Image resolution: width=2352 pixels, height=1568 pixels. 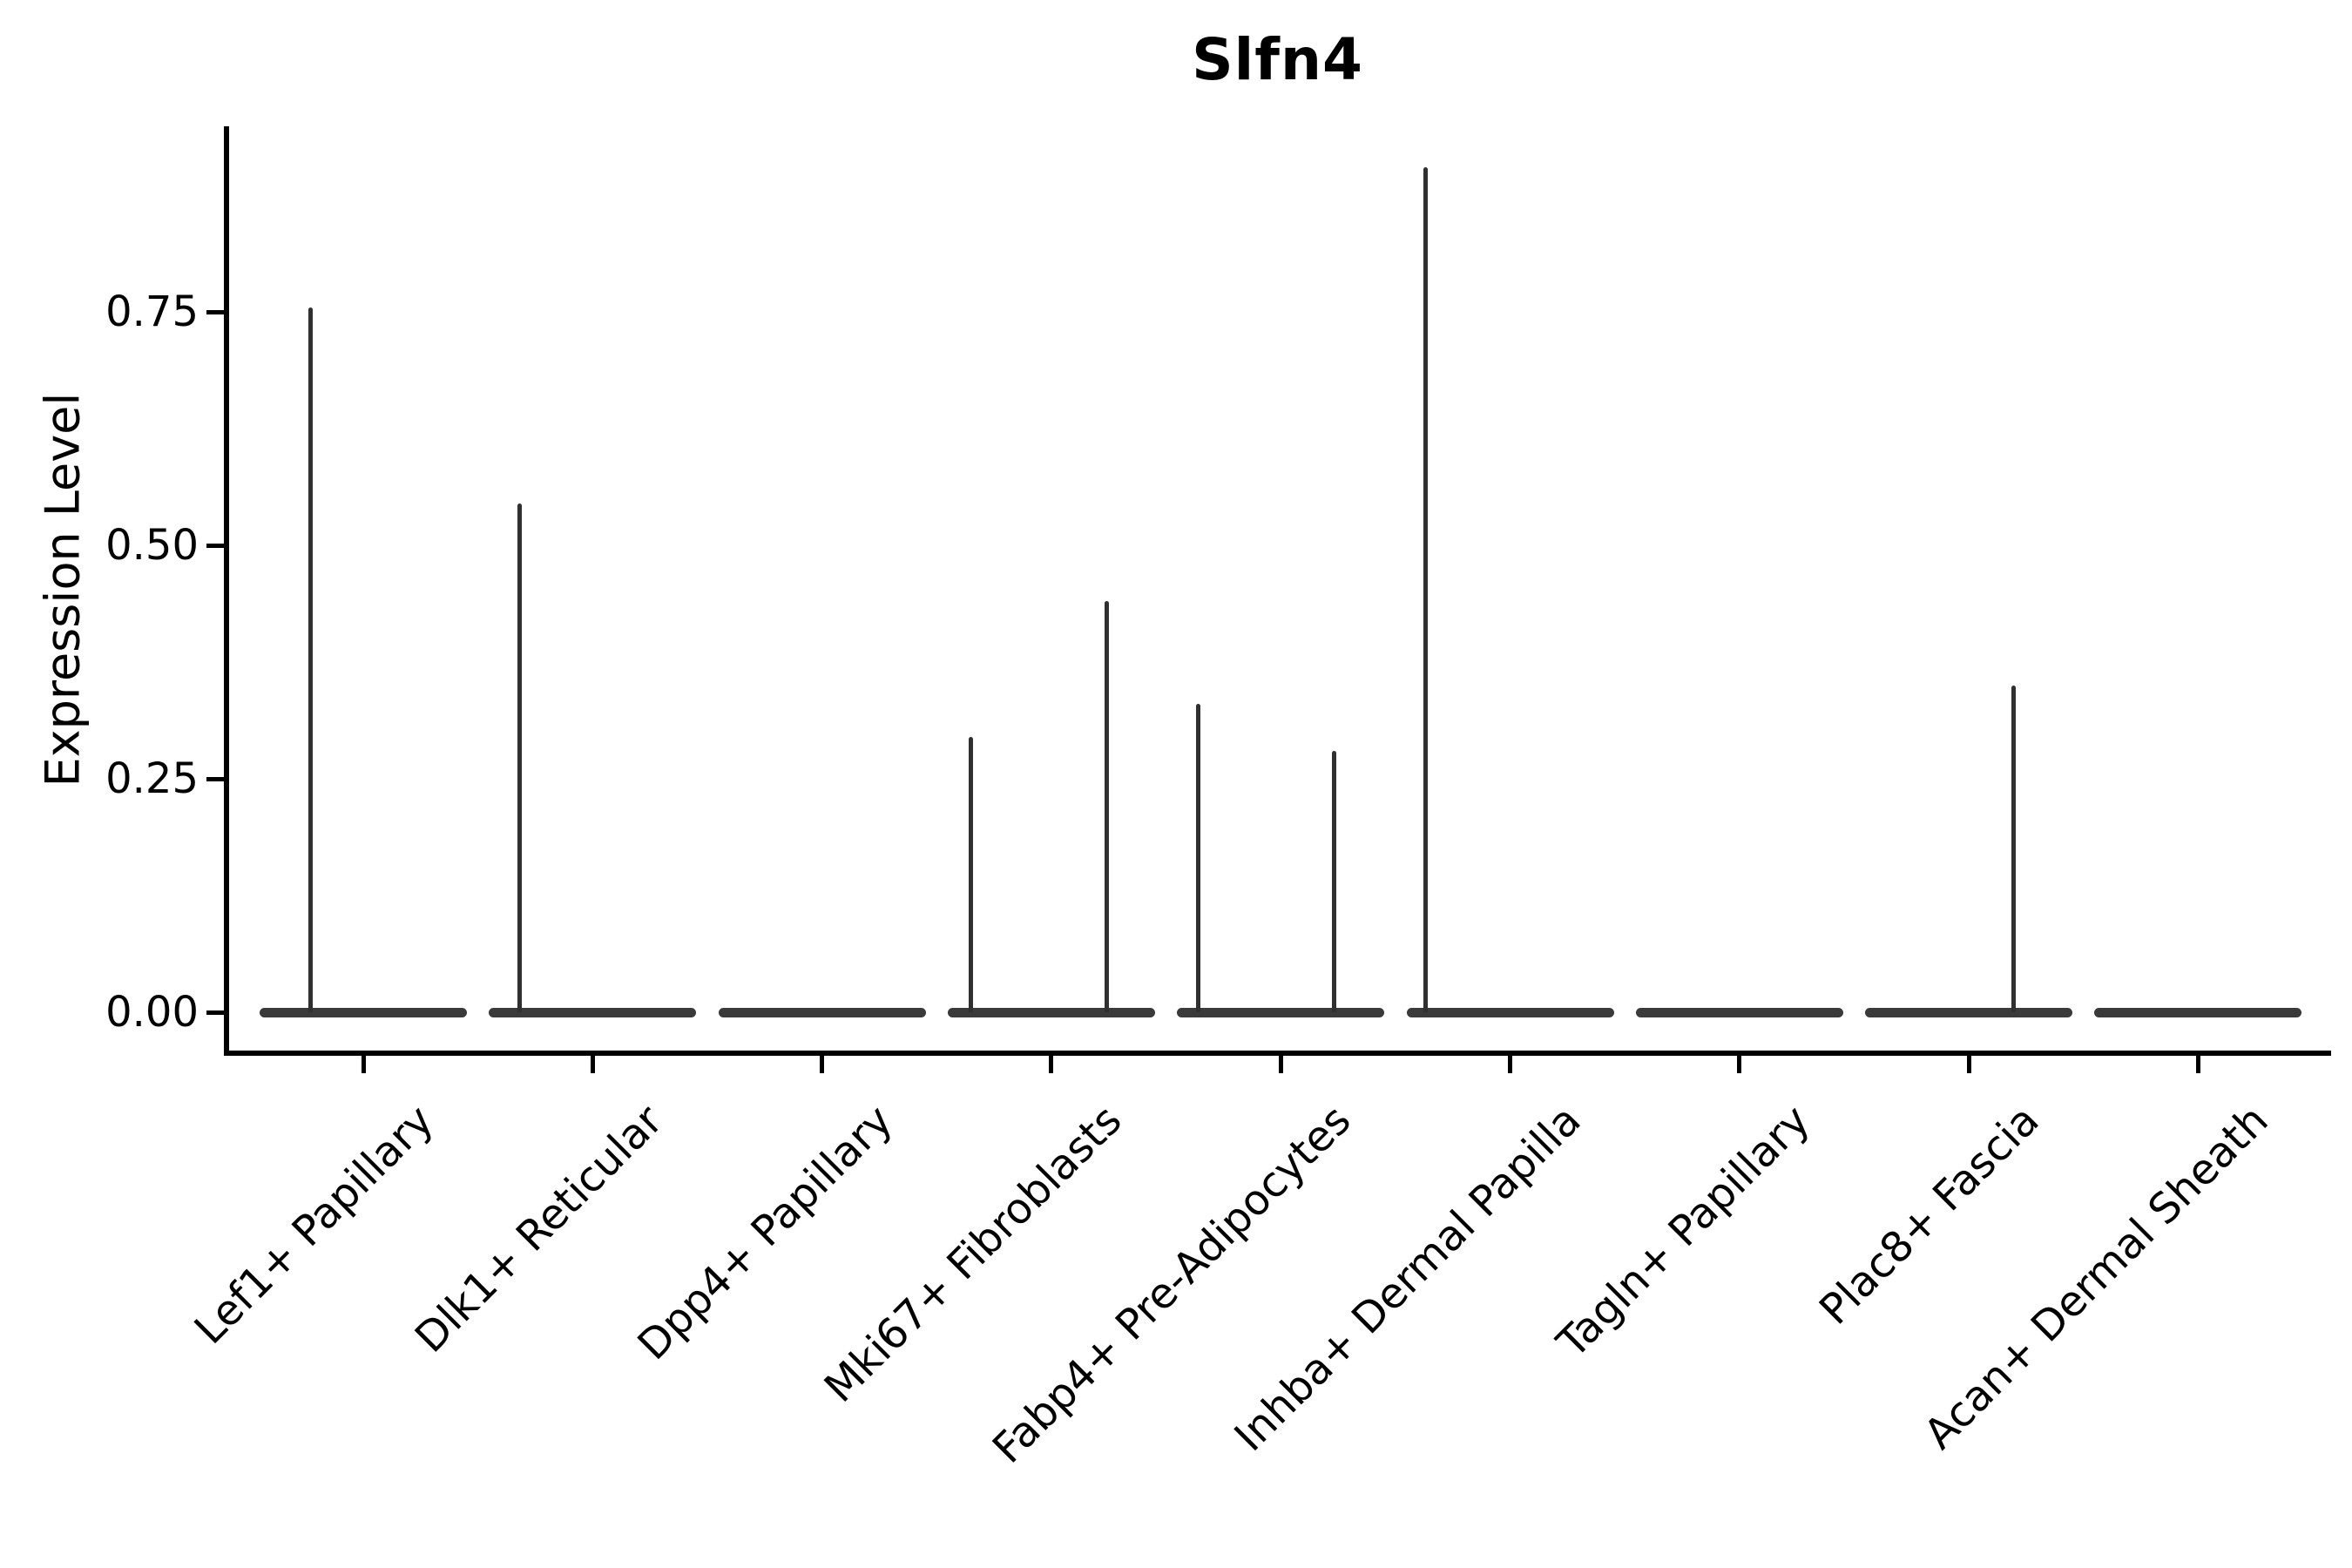 What do you see at coordinates (1172, 1284) in the screenshot?
I see `x-tick-label: Fabp4+ Pre-Adipocytes` at bounding box center [1172, 1284].